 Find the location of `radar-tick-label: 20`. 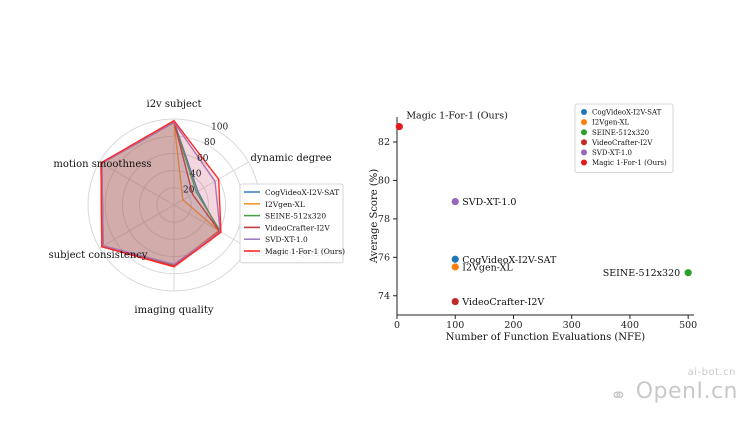

radar-tick-label: 20 is located at coordinates (189, 190).